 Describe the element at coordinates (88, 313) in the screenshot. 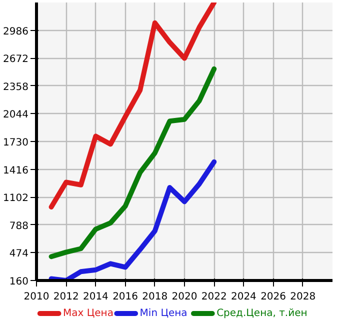

I see `legend-label: Max Цена` at that location.